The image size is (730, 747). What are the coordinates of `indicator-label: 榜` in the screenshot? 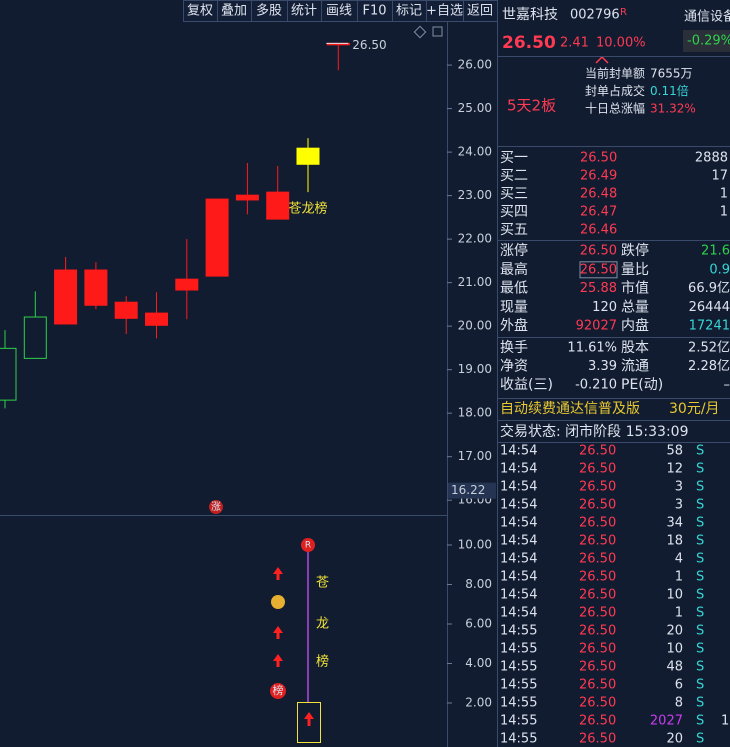 It's located at (322, 662).